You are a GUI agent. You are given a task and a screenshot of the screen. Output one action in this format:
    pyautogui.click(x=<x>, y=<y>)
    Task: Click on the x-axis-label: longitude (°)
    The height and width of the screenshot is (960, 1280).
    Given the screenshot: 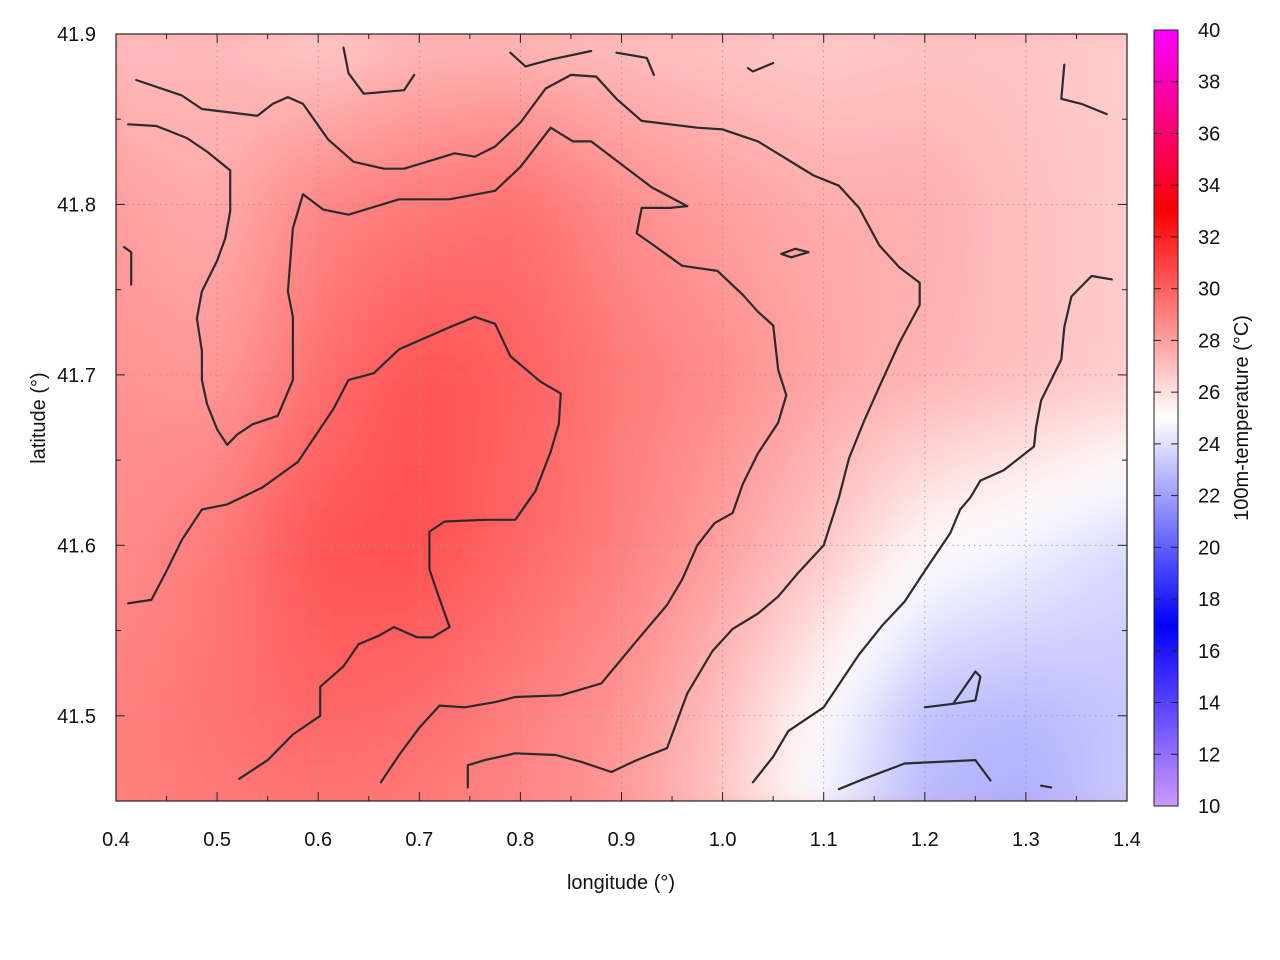 What is the action you would take?
    pyautogui.click(x=621, y=883)
    